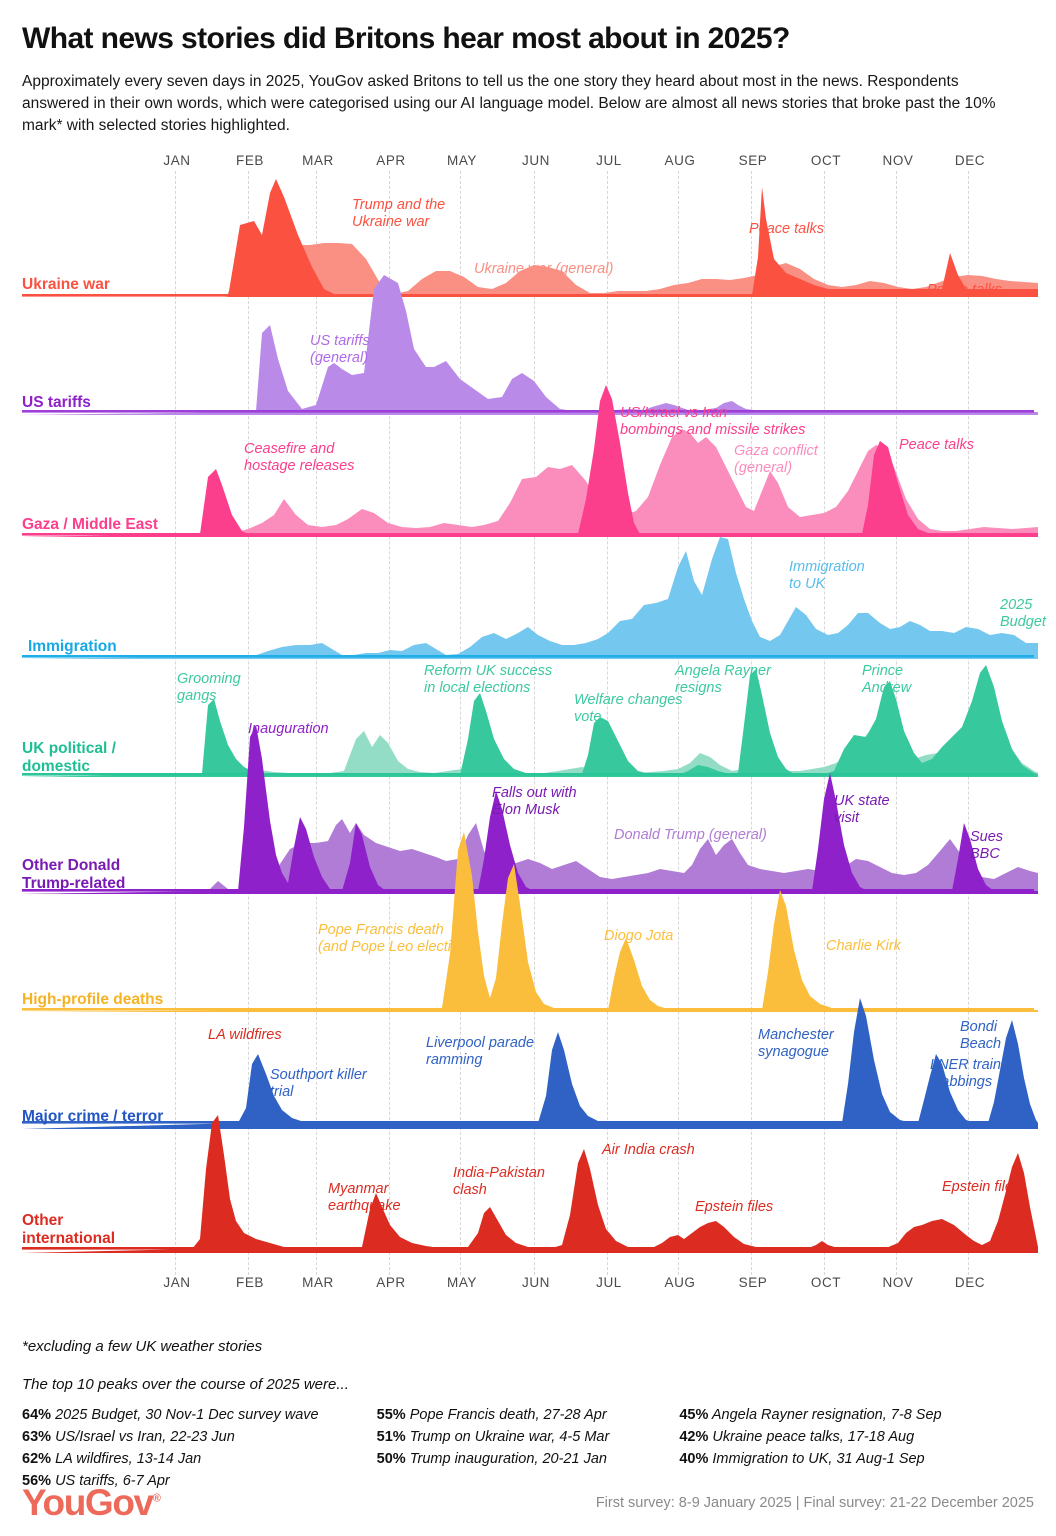 This screenshot has width=1056, height=1536. I want to click on other-international-plot, so click(530, 1184).